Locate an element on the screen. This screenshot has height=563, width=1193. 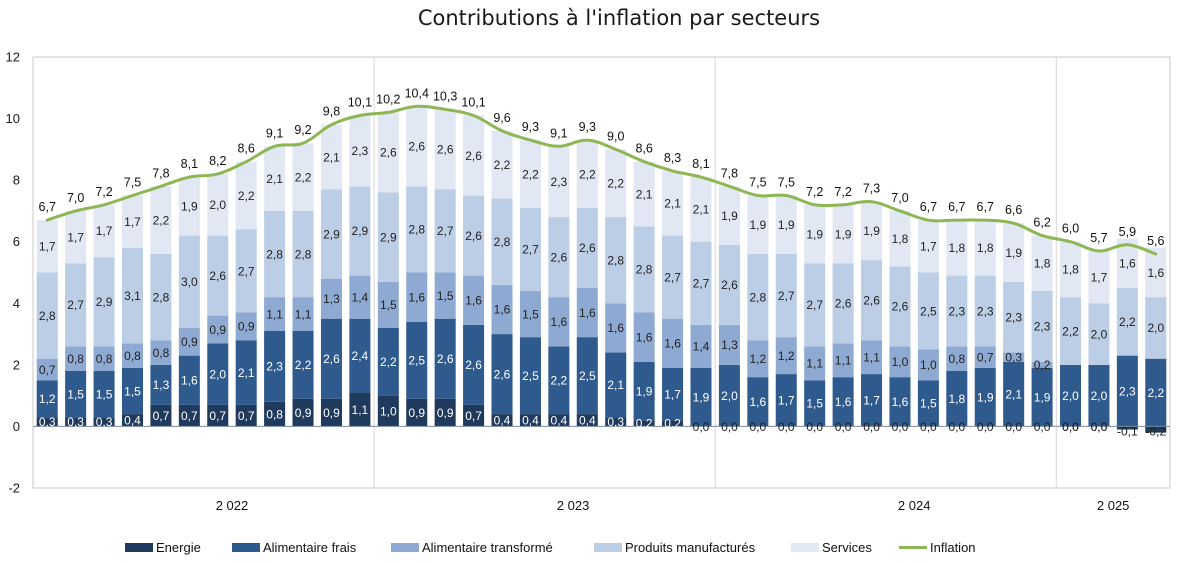
y-tick-label: 2 is located at coordinates (16, 364).